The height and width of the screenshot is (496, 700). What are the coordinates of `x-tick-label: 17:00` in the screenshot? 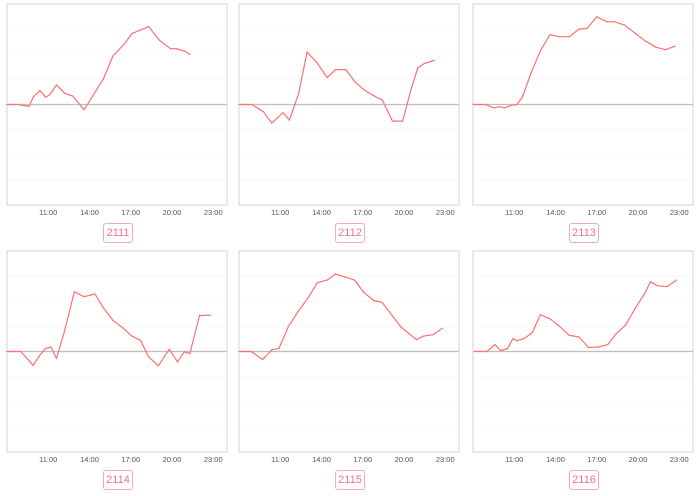 It's located at (596, 212).